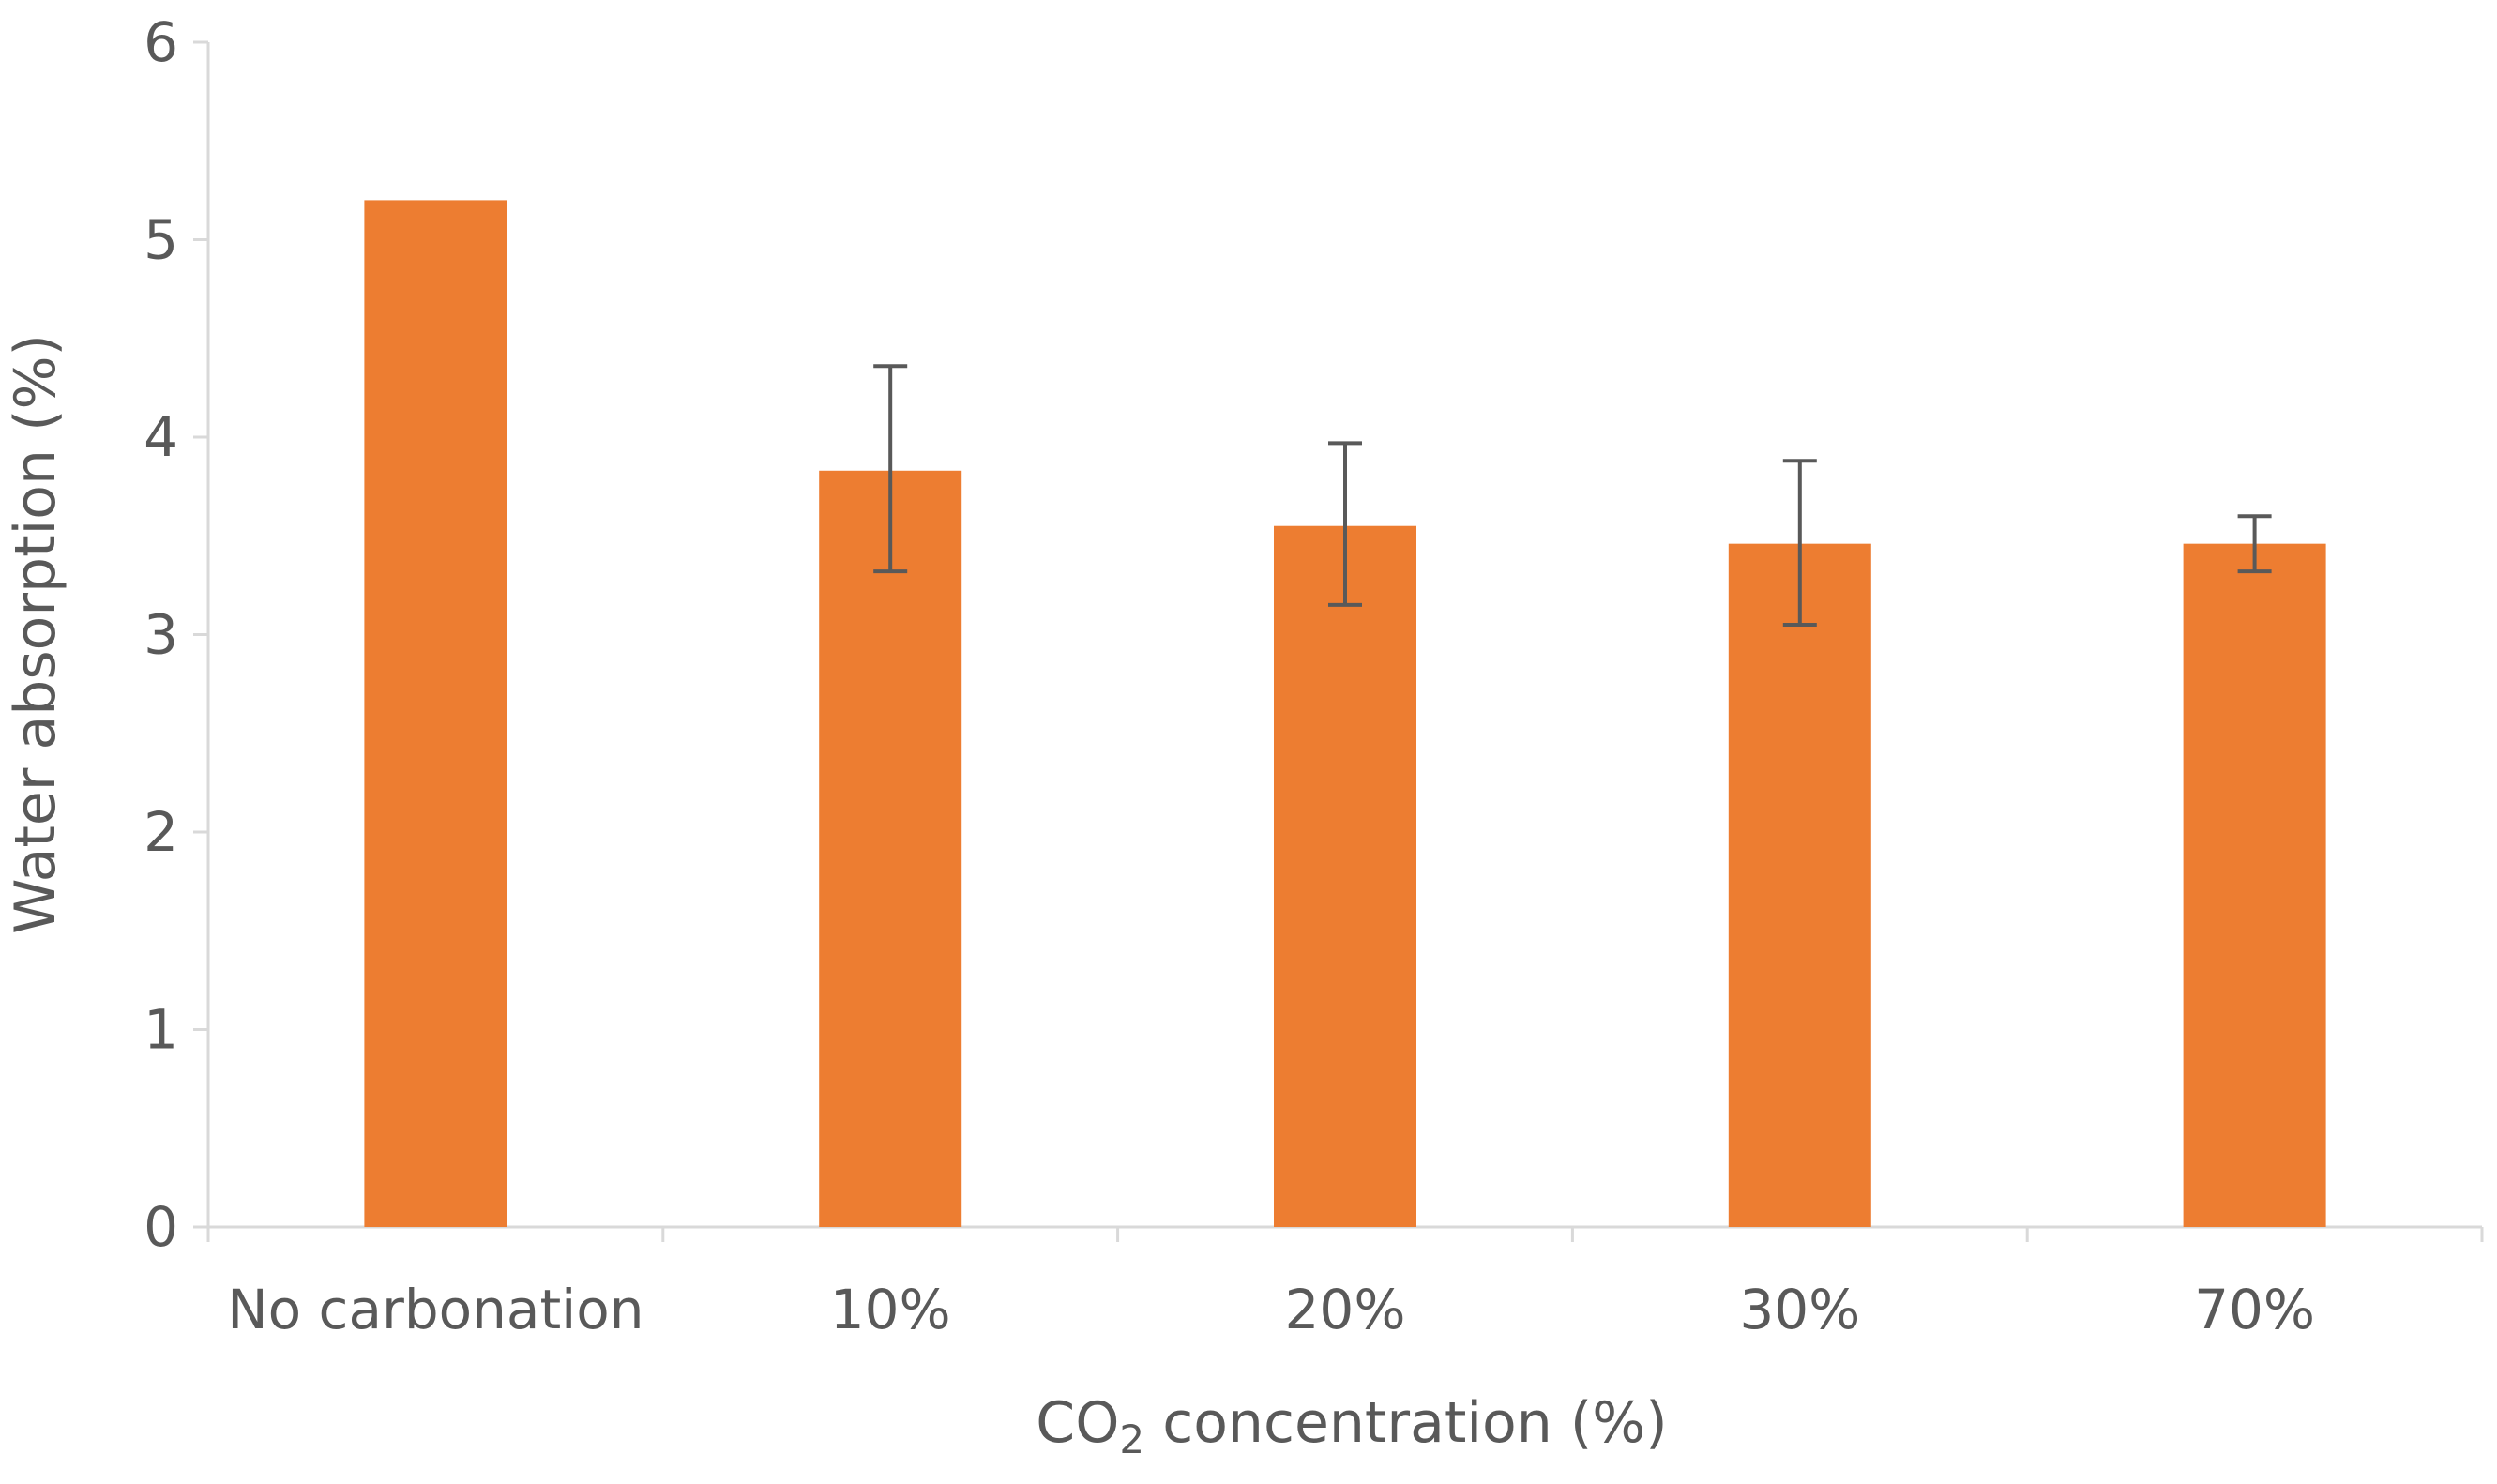 The height and width of the screenshot is (1484, 2497). Describe the element at coordinates (1132, 1439) in the screenshot. I see `x-axis-title-subscript: 2` at that location.